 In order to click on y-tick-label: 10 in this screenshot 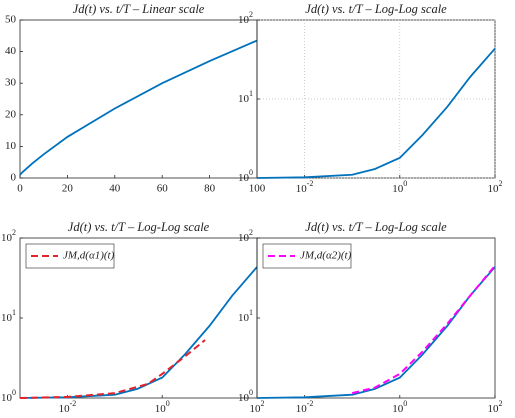, I will do `click(11, 146)`.